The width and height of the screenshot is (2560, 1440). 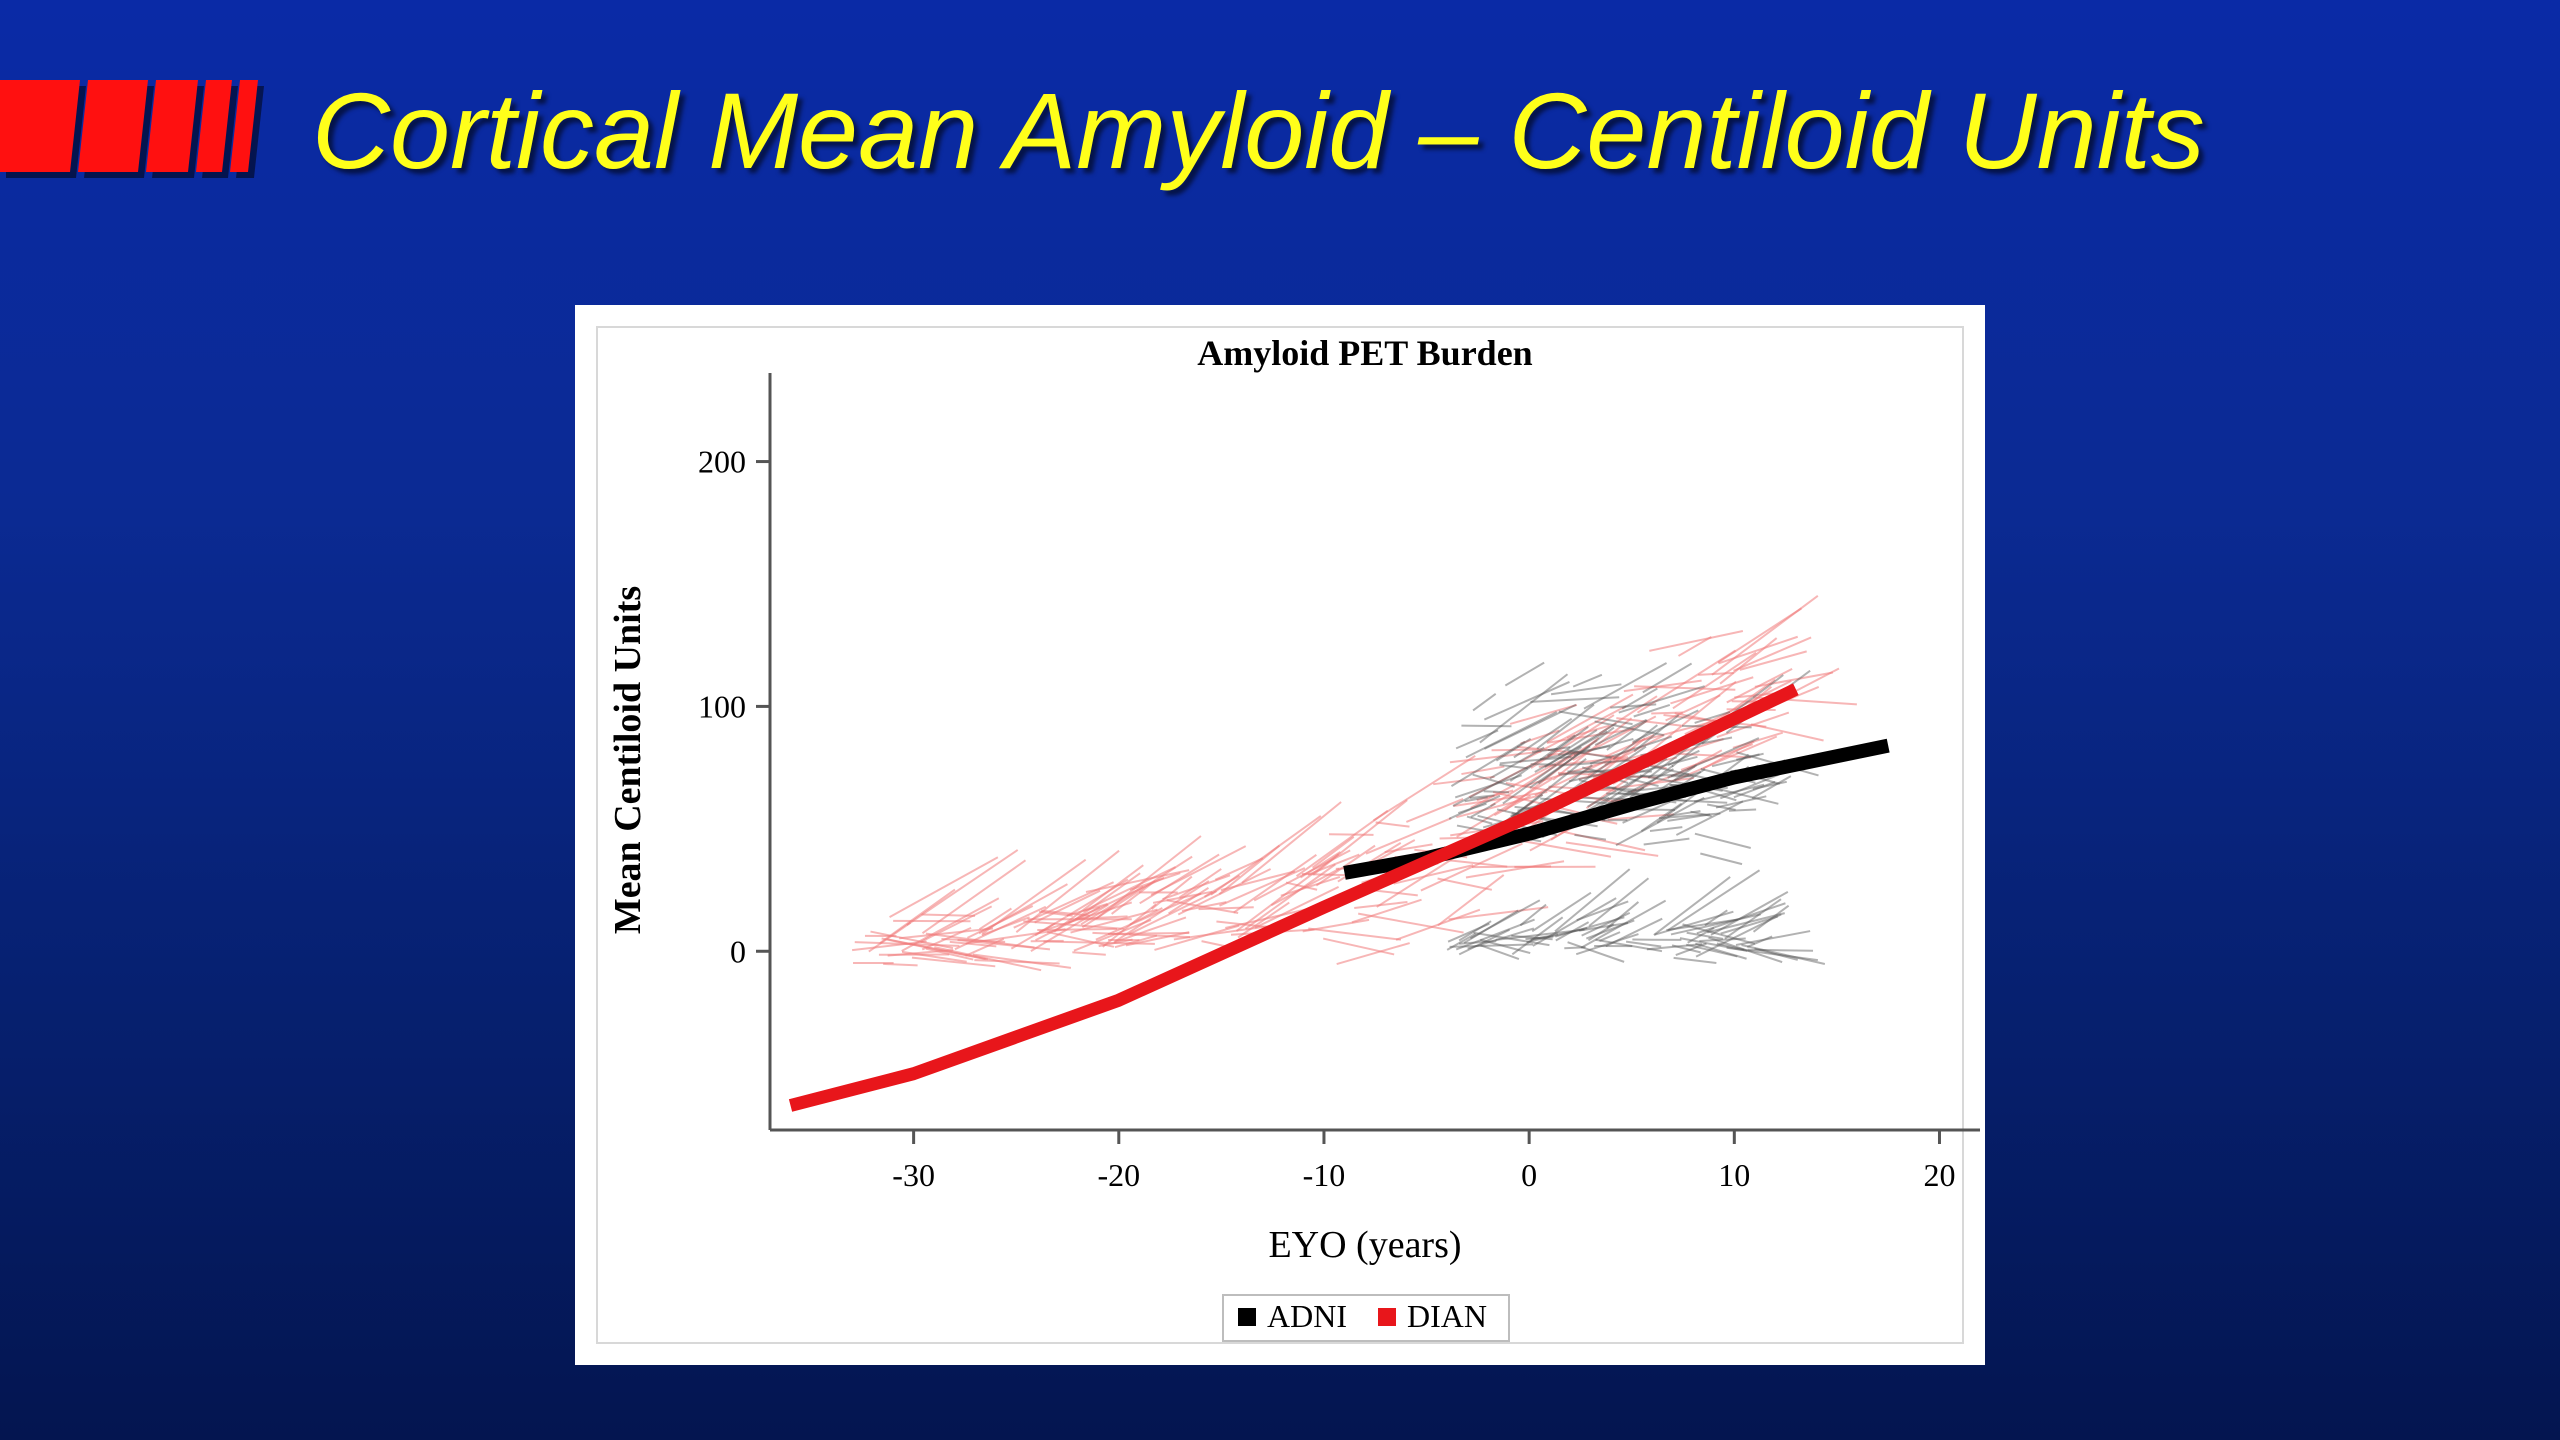 What do you see at coordinates (1529, 1175) in the screenshot?
I see `x-tick-label: 0` at bounding box center [1529, 1175].